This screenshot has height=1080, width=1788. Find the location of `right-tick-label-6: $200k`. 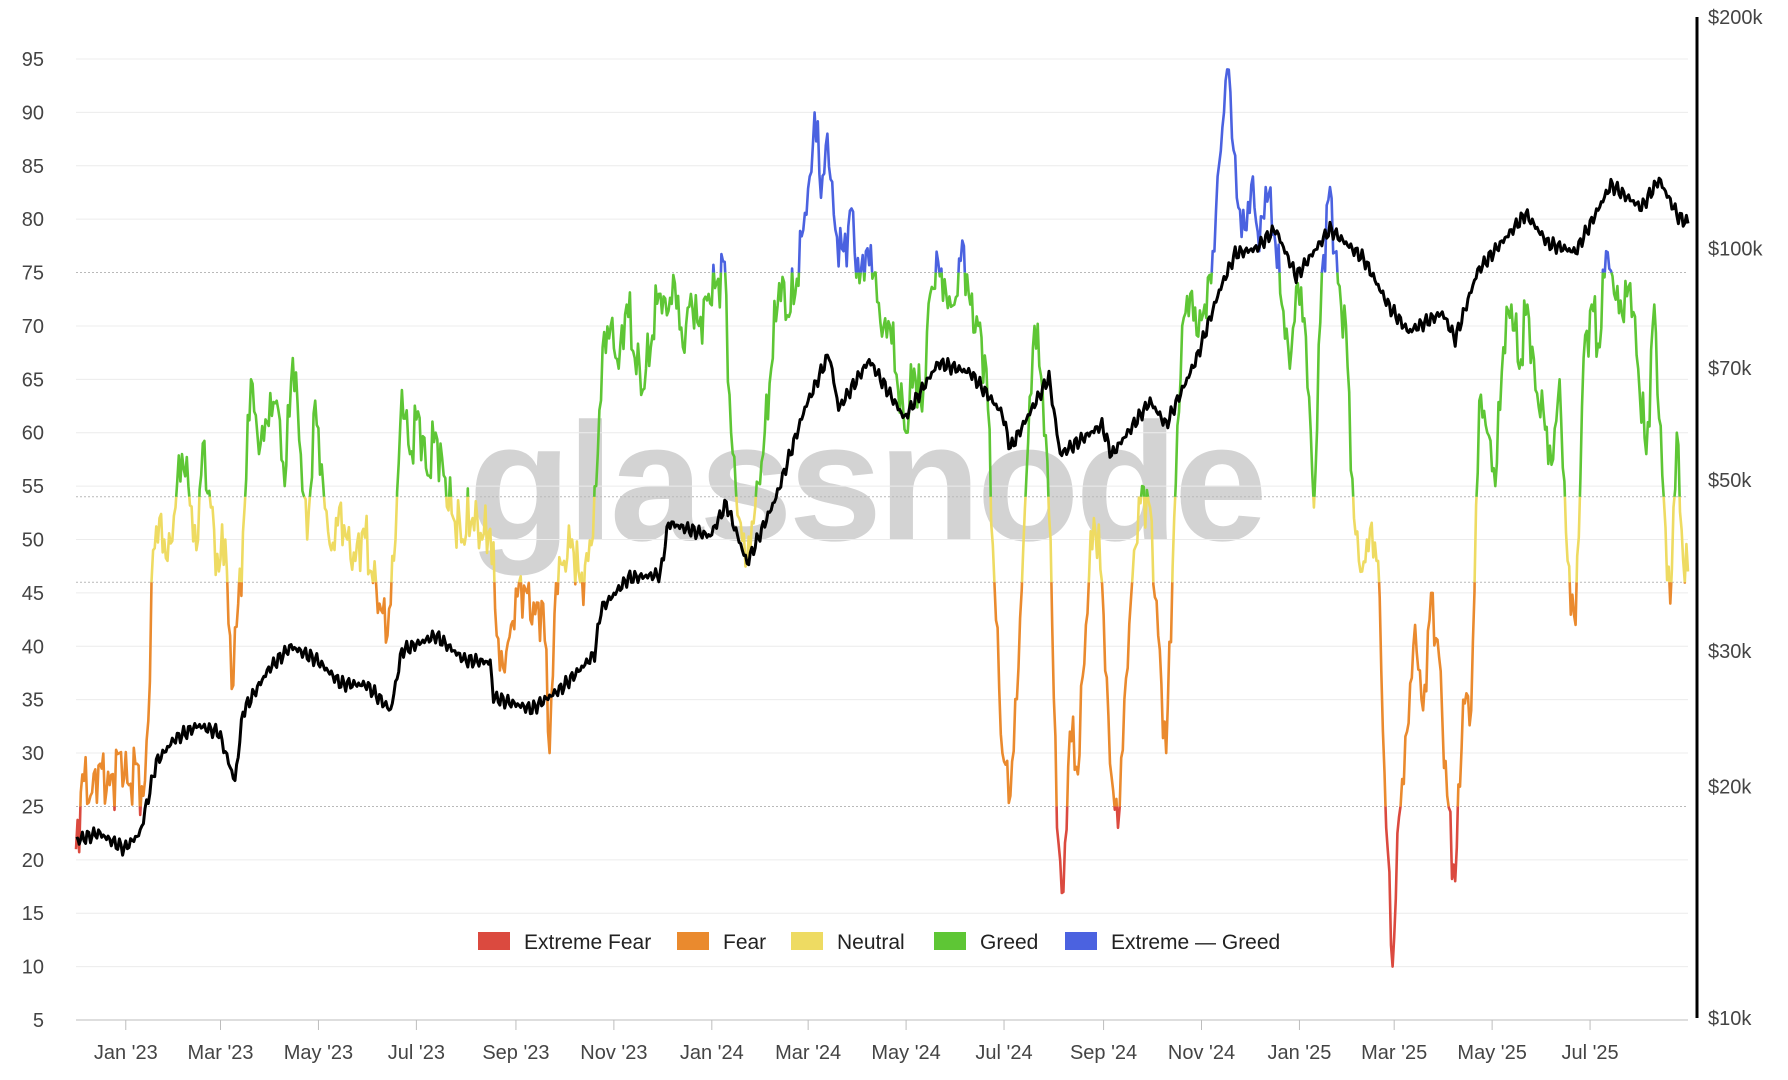

right-tick-label-6: $200k is located at coordinates (1735, 18).